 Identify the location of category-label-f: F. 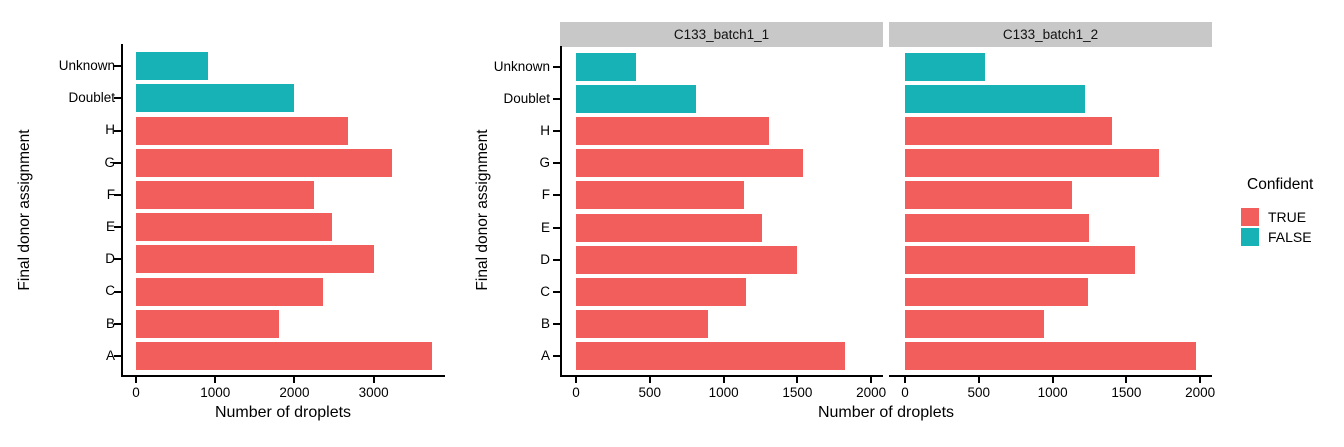
(110, 194).